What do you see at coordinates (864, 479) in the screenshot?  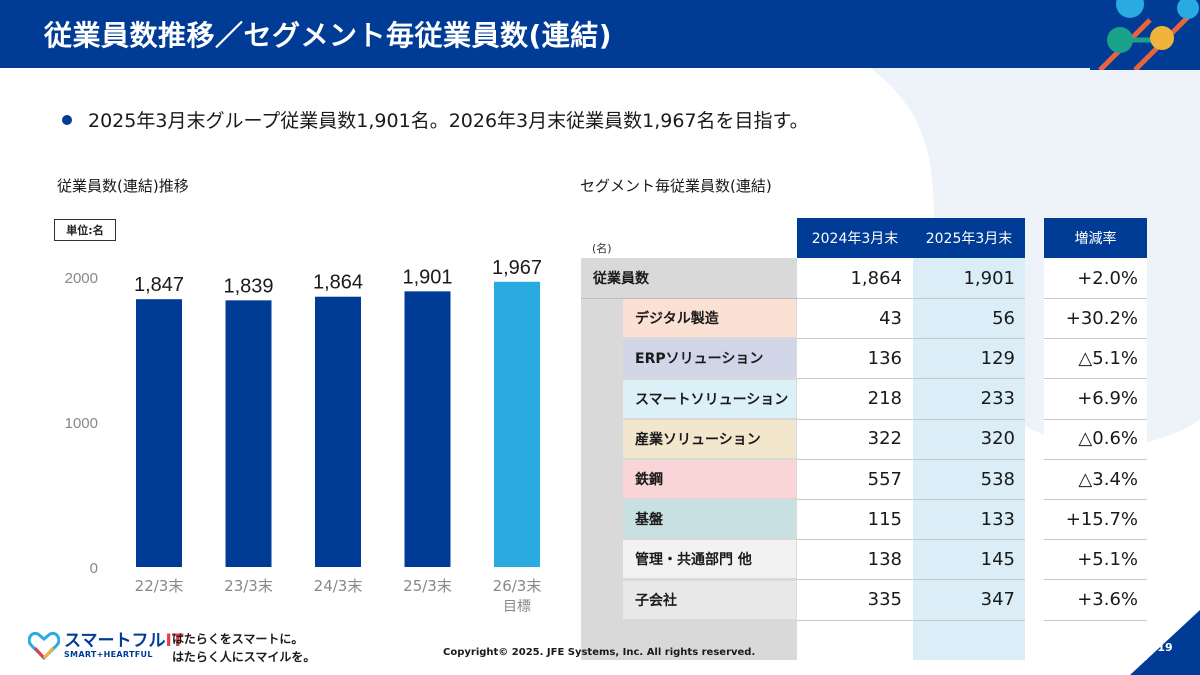 I see `table-row: 鉄鋼 557 538 △3.4%` at bounding box center [864, 479].